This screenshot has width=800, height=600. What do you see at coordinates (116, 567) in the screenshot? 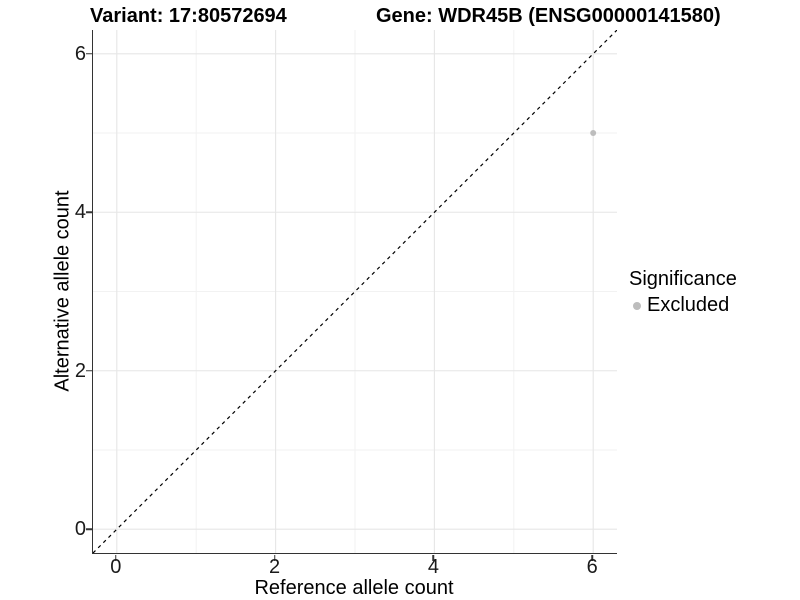
I see `x-axis-tick-label: 0` at bounding box center [116, 567].